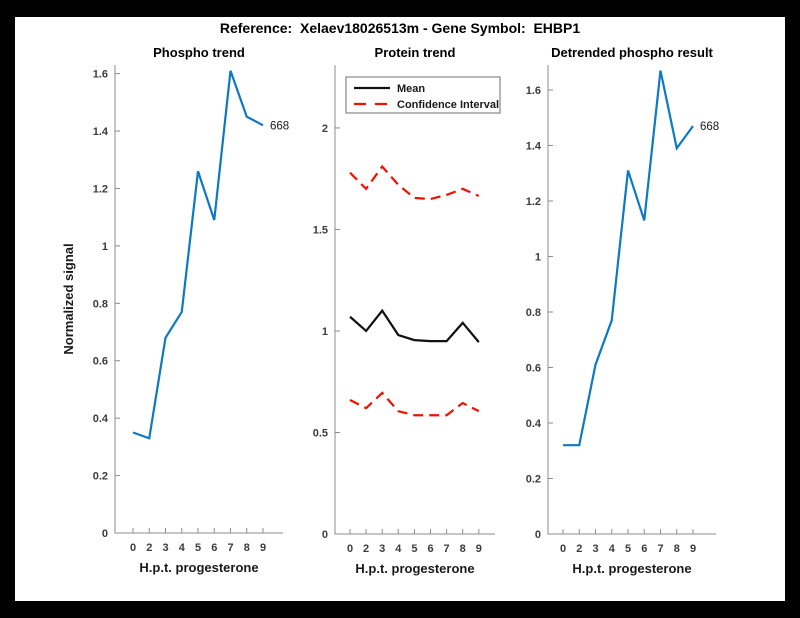 The height and width of the screenshot is (618, 800). What do you see at coordinates (320, 230) in the screenshot?
I see `y-tick-label: 1.5` at bounding box center [320, 230].